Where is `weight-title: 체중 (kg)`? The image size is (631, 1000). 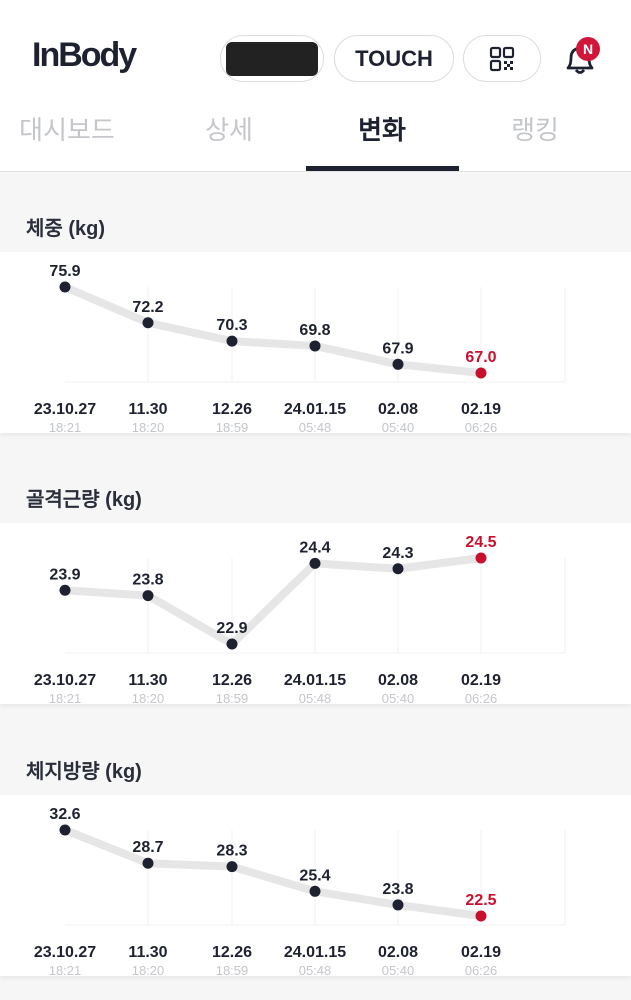 weight-title: 체중 (kg) is located at coordinates (66, 229).